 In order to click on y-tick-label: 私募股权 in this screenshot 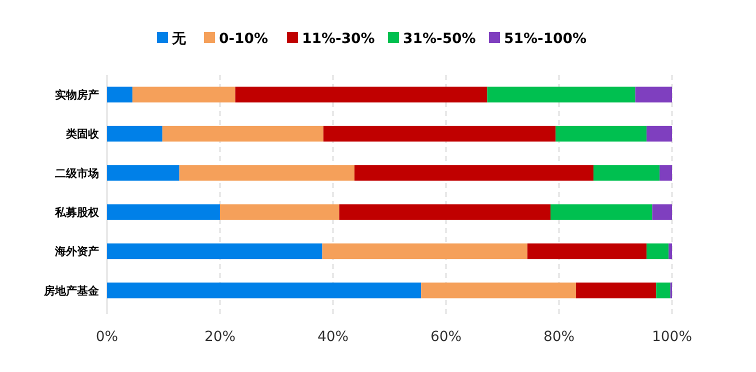, I will do `click(77, 212)`.